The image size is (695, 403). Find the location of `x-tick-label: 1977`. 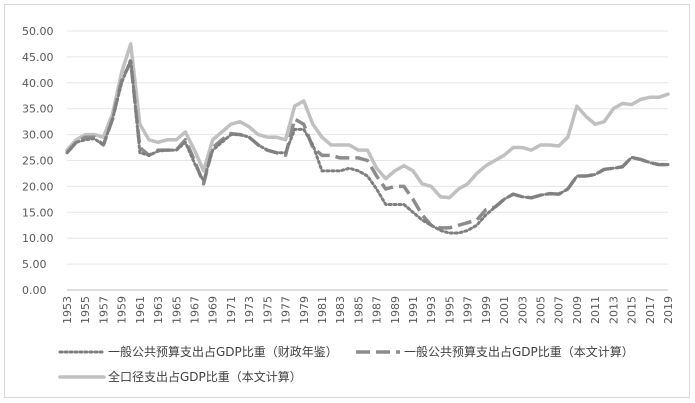

x-tick-label: 1977 is located at coordinates (286, 310).